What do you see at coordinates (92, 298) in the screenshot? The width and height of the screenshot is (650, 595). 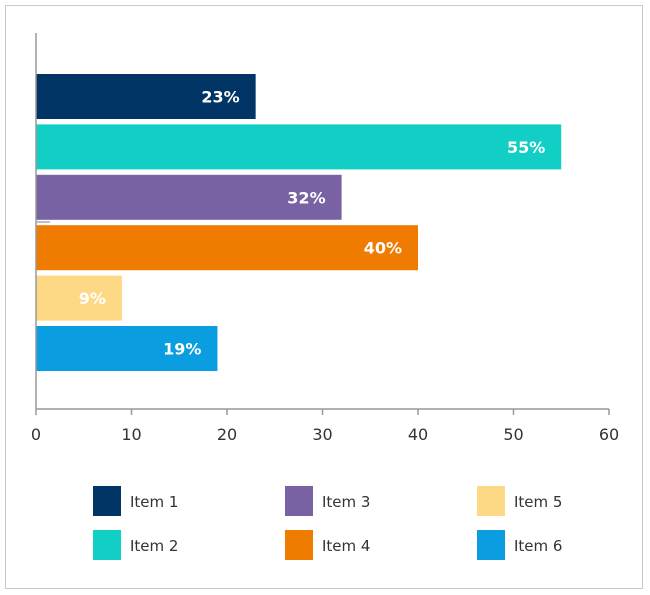 I see `bar-label-5: 9%` at bounding box center [92, 298].